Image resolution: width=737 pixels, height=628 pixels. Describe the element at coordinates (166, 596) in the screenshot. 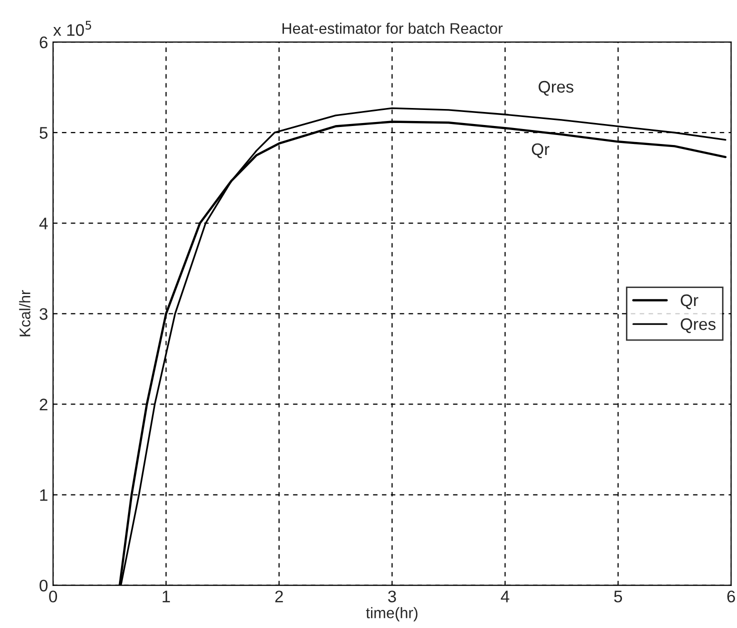

I see `x-tick-label: 1` at that location.